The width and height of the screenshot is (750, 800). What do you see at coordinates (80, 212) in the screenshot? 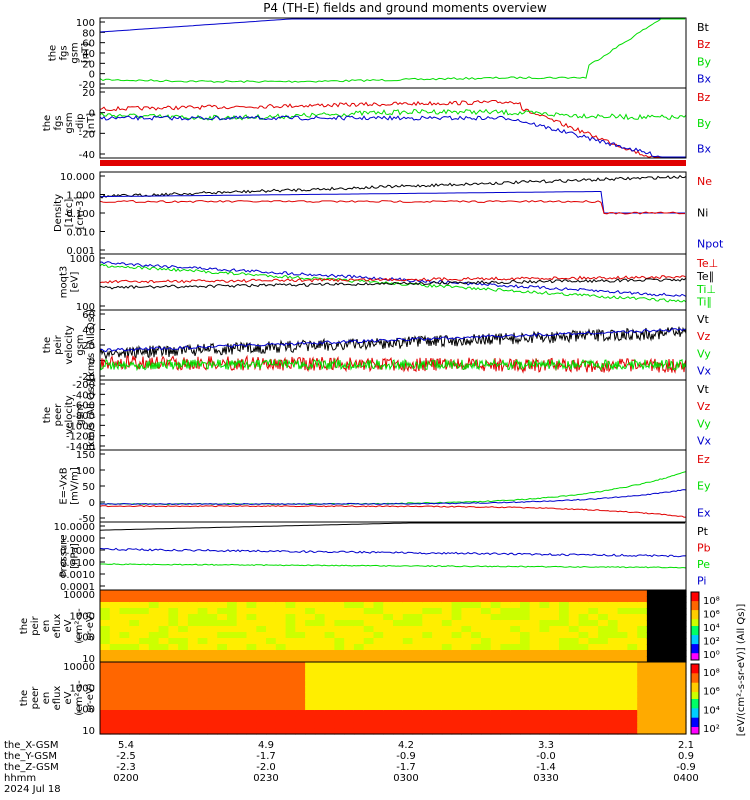
I see `ylabel-line: [cm-3]` at bounding box center [80, 212].